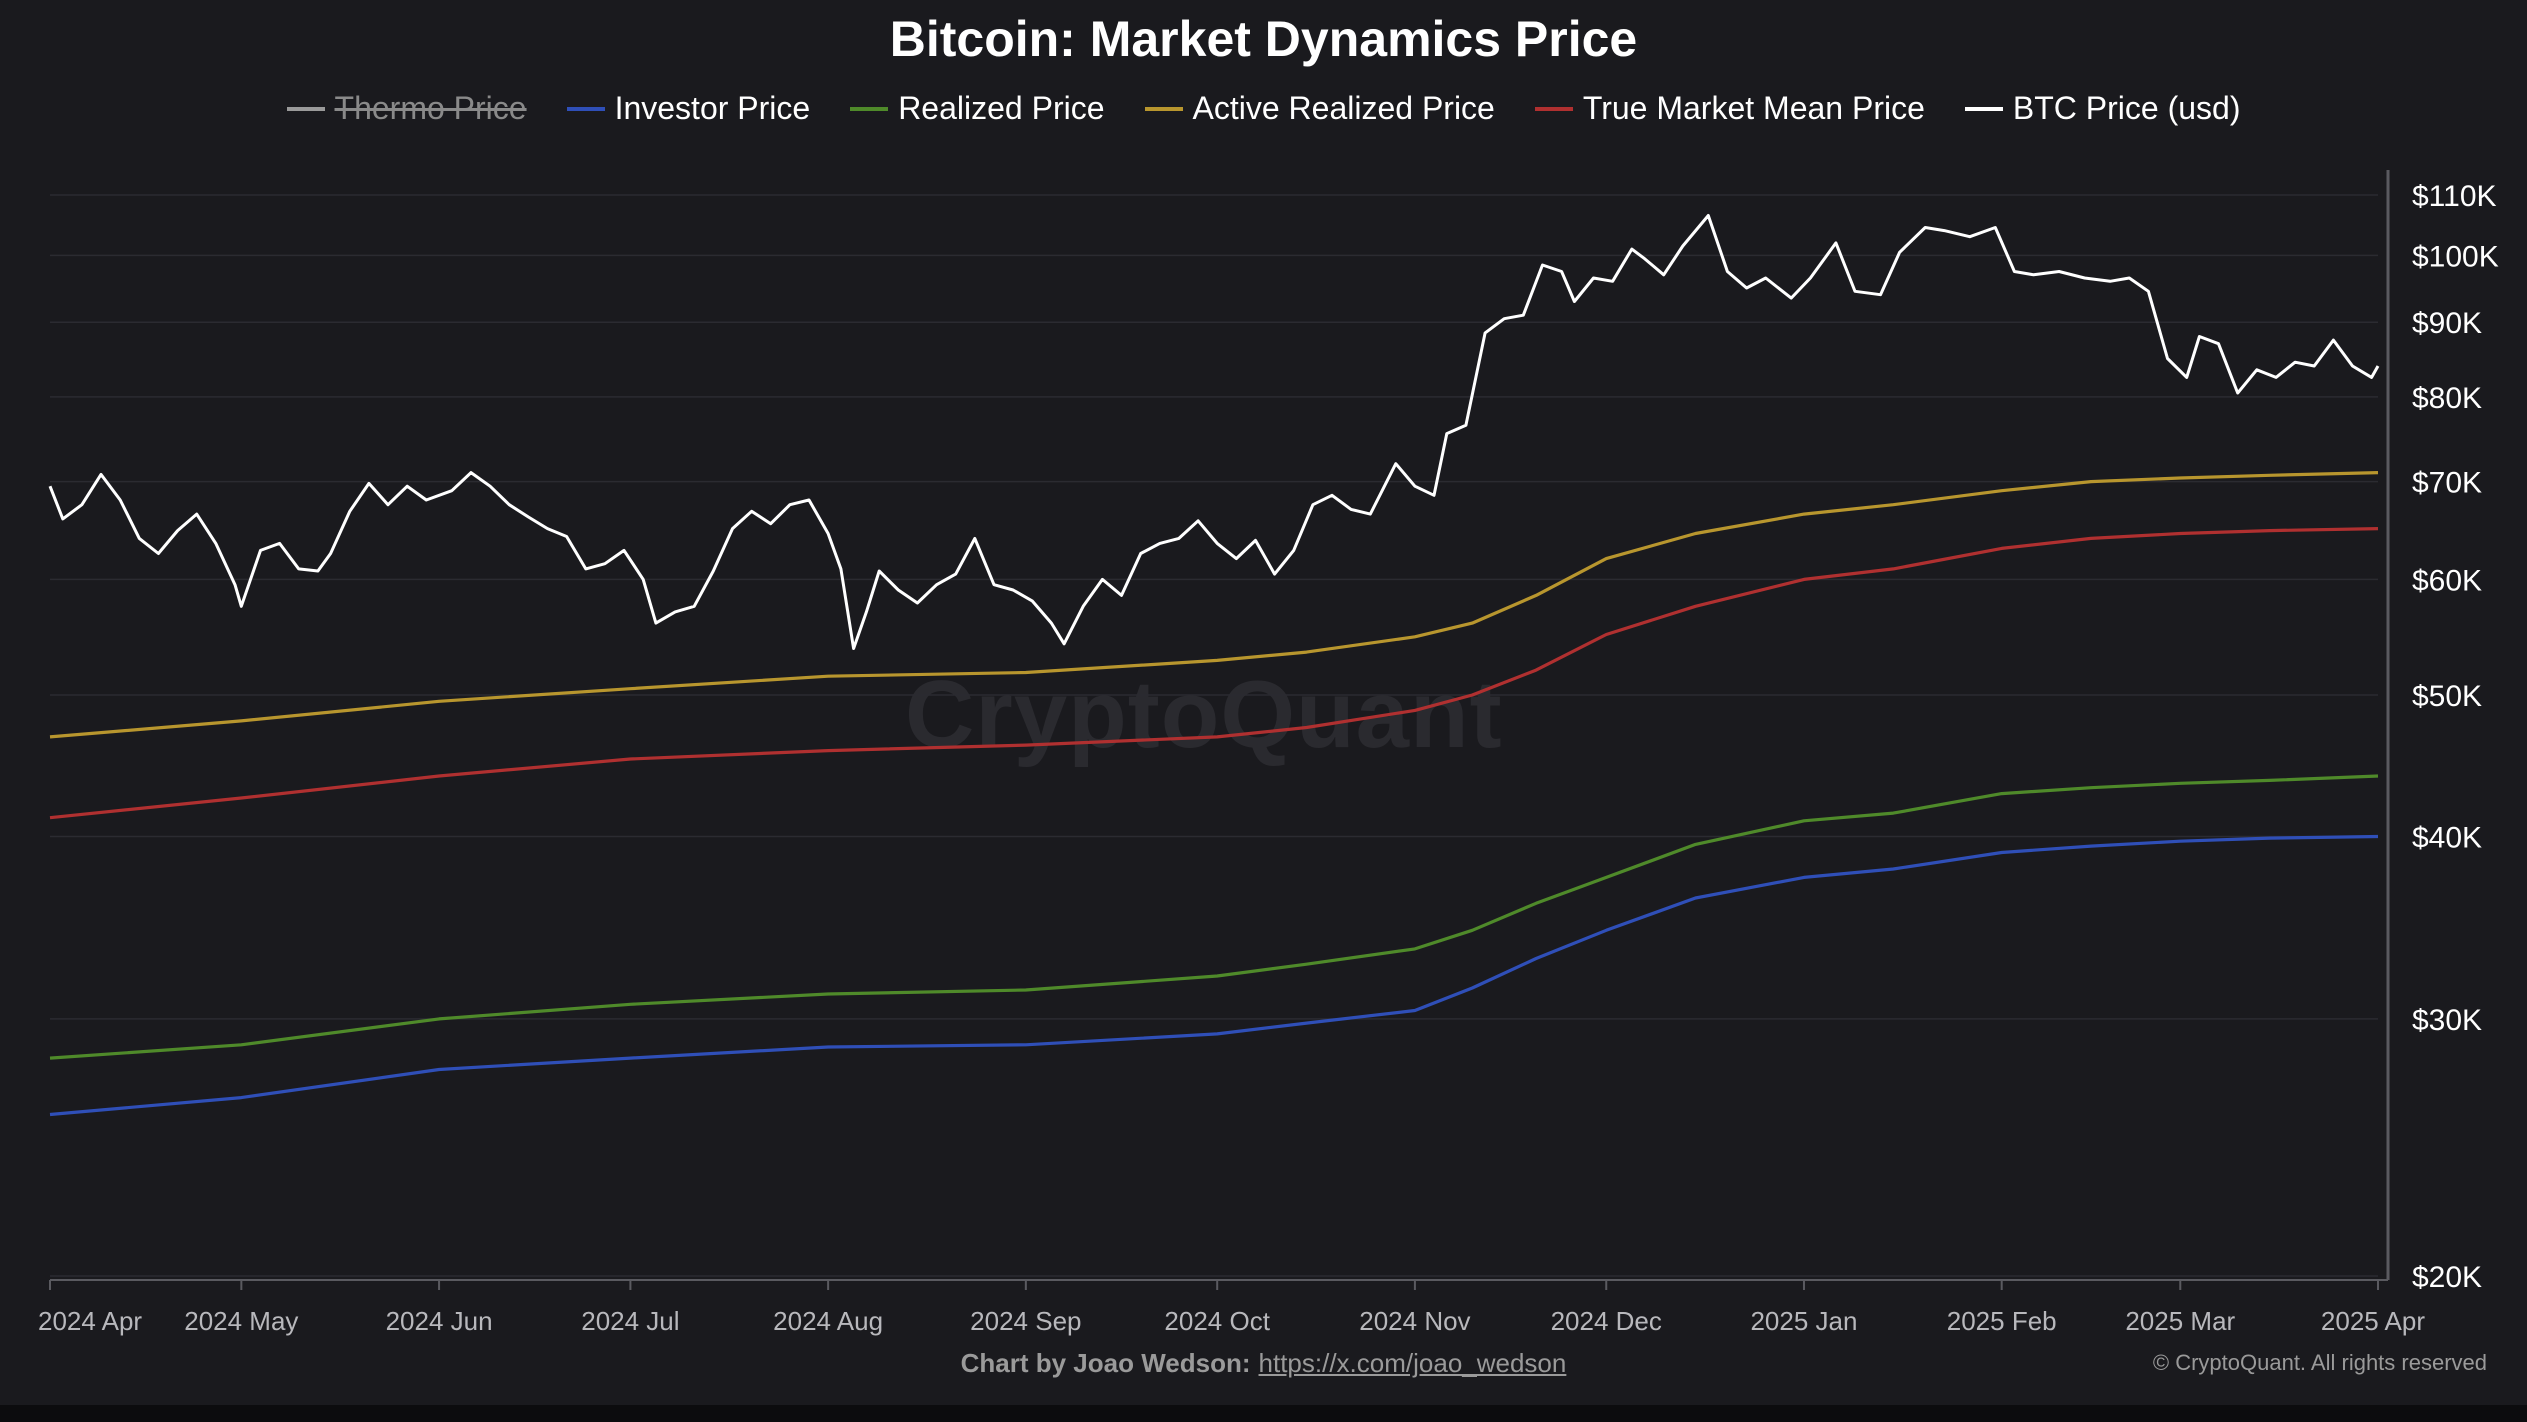  I want to click on legend-label-investor: Investor Price, so click(712, 108).